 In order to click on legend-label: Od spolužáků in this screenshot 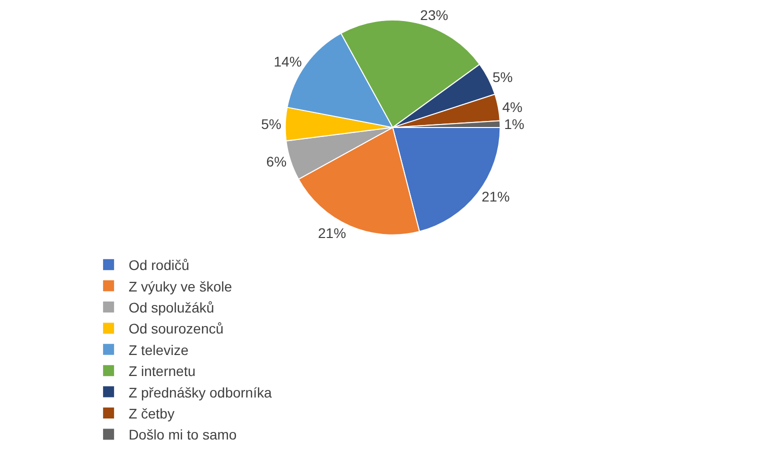, I will do `click(171, 307)`.